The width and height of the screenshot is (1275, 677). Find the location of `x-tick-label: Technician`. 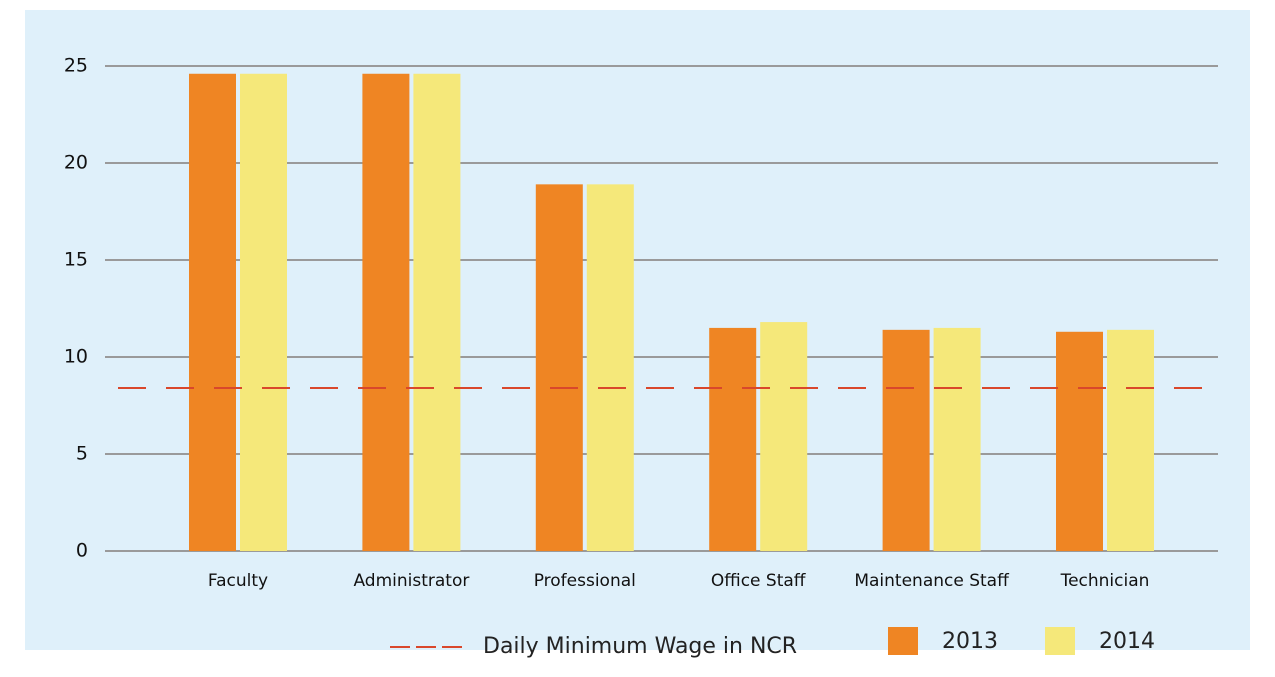

x-tick-label: Technician is located at coordinates (1105, 581).